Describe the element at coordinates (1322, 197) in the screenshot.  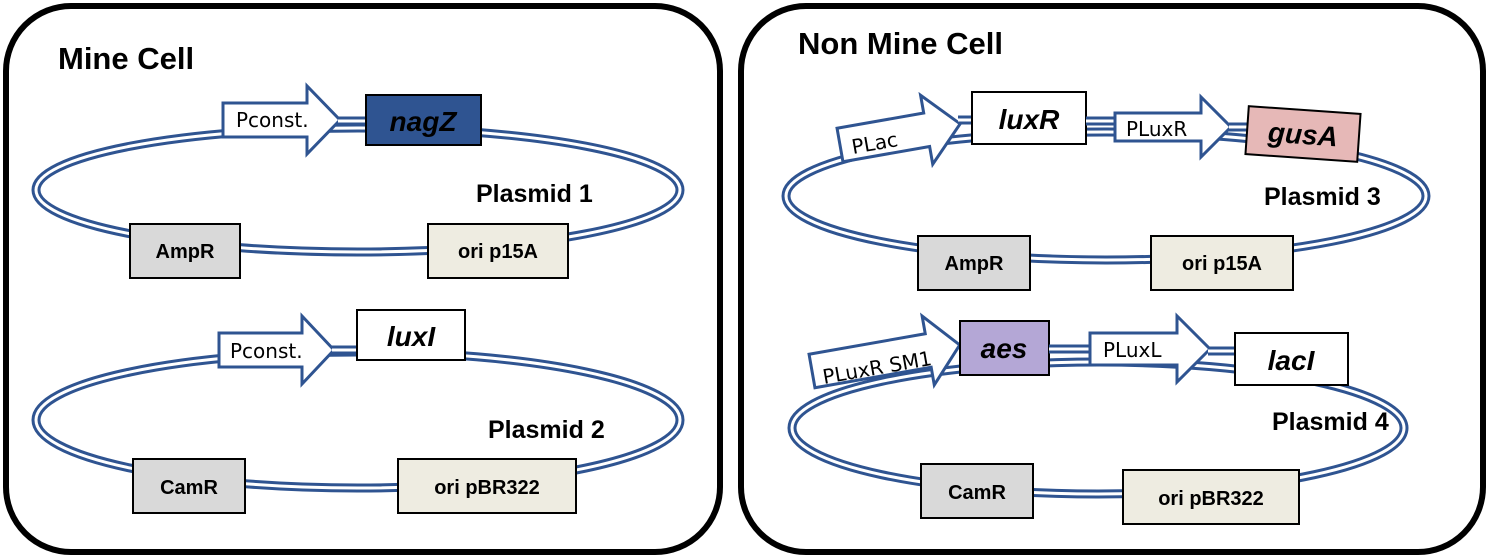
I see `plasmid-label: Plasmid 3` at that location.